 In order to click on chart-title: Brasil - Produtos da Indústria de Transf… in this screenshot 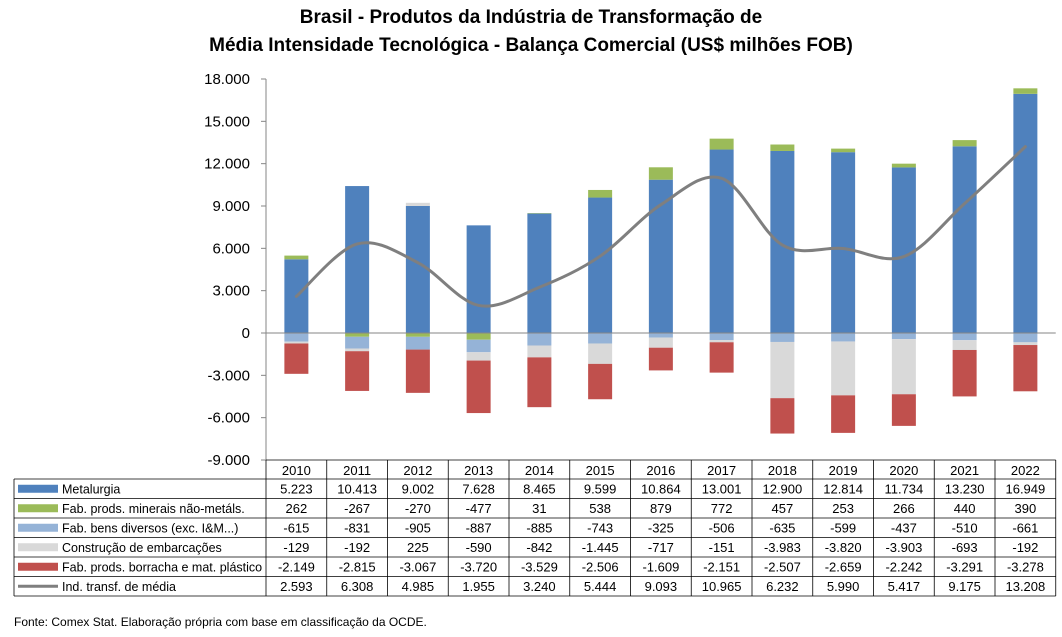, I will do `click(531, 32)`.